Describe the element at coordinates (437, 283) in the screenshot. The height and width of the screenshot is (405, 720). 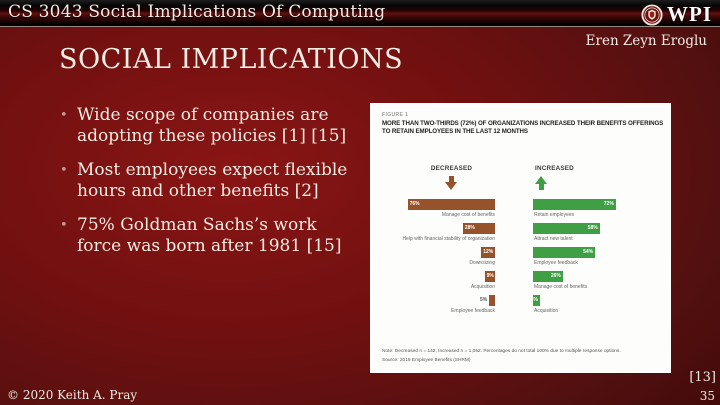
I see `chart-bar-row: 9% Acquisition` at that location.